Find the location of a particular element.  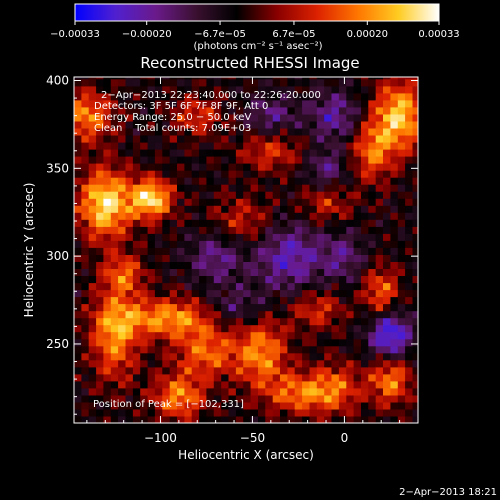

colorbar is located at coordinates (257, 12).